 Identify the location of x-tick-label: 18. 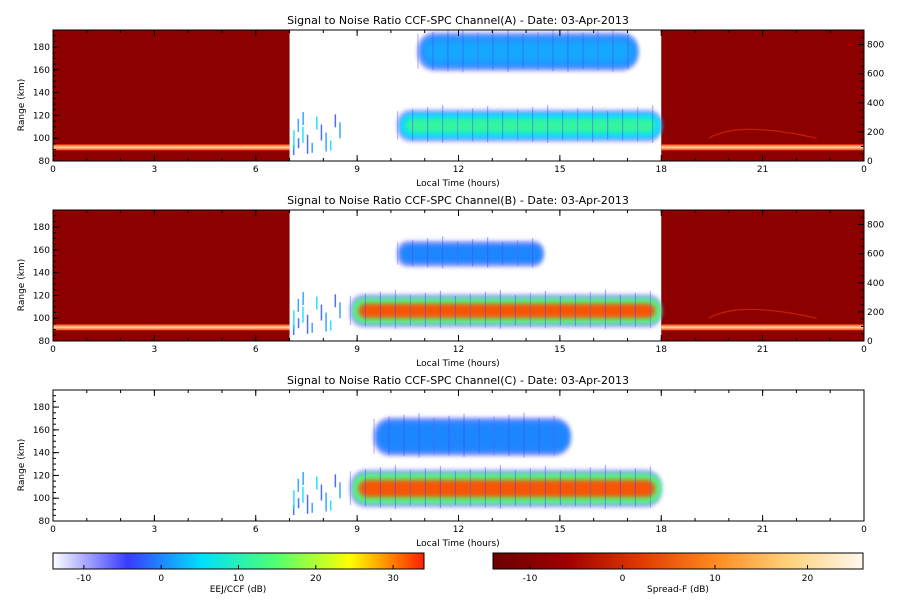
(662, 350).